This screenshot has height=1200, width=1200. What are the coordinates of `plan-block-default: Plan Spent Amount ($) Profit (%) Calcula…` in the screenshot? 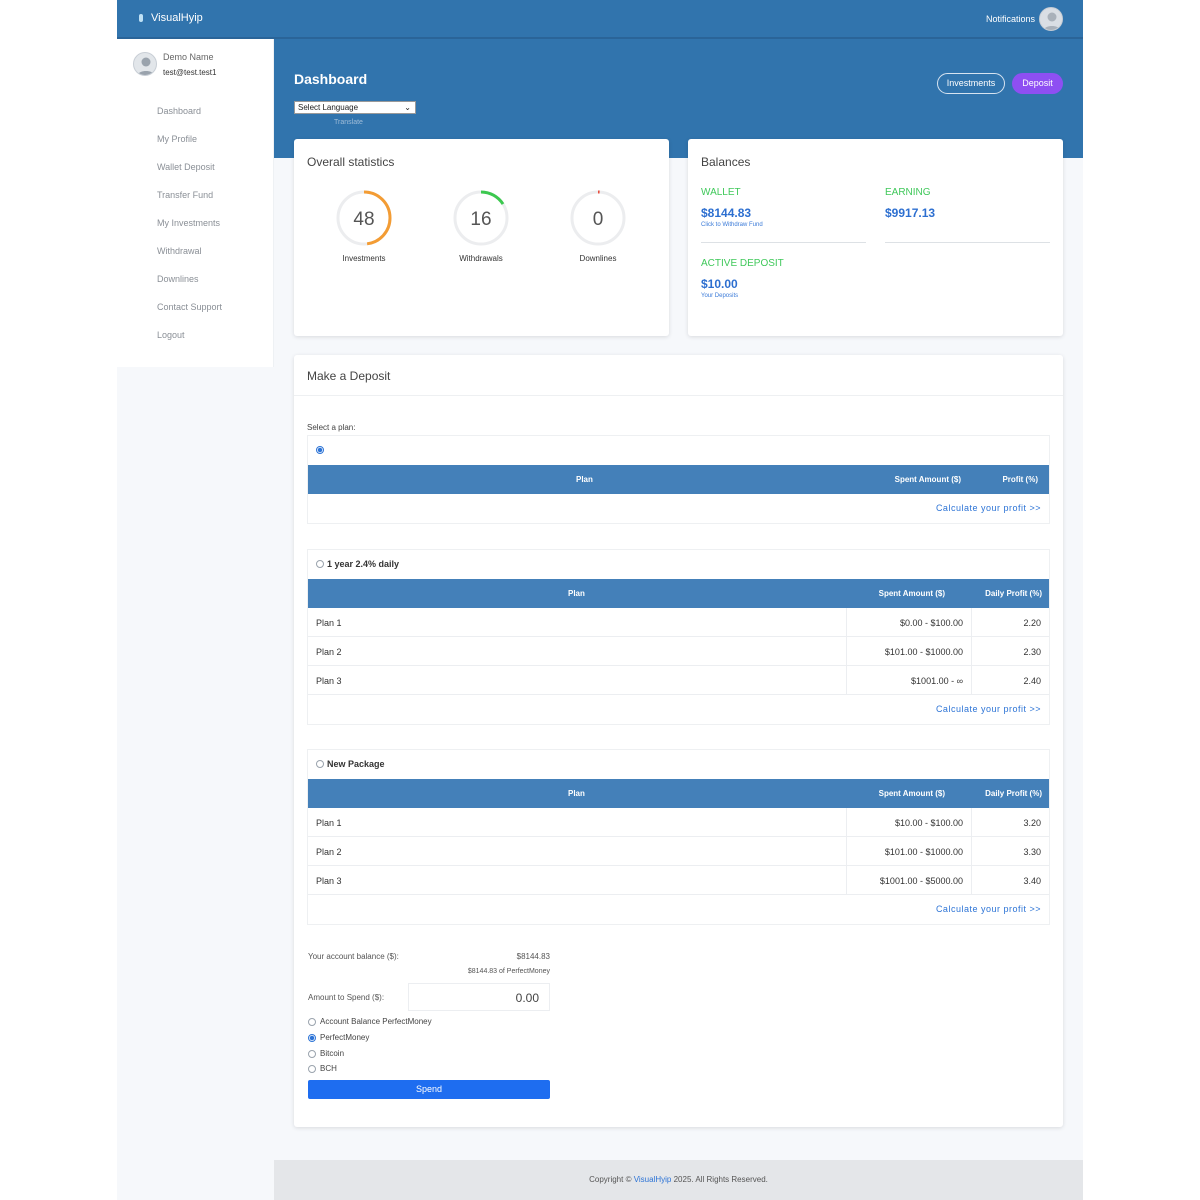 It's located at (678, 479).